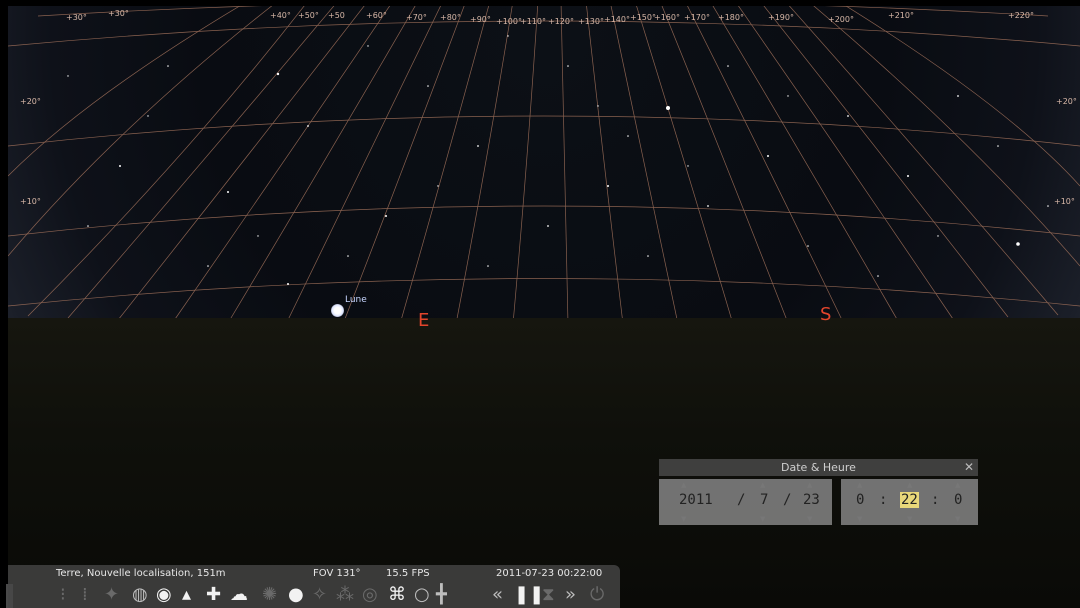  What do you see at coordinates (810, 519) in the screenshot?
I see `day-down-arrow-icon: ▼` at bounding box center [810, 519].